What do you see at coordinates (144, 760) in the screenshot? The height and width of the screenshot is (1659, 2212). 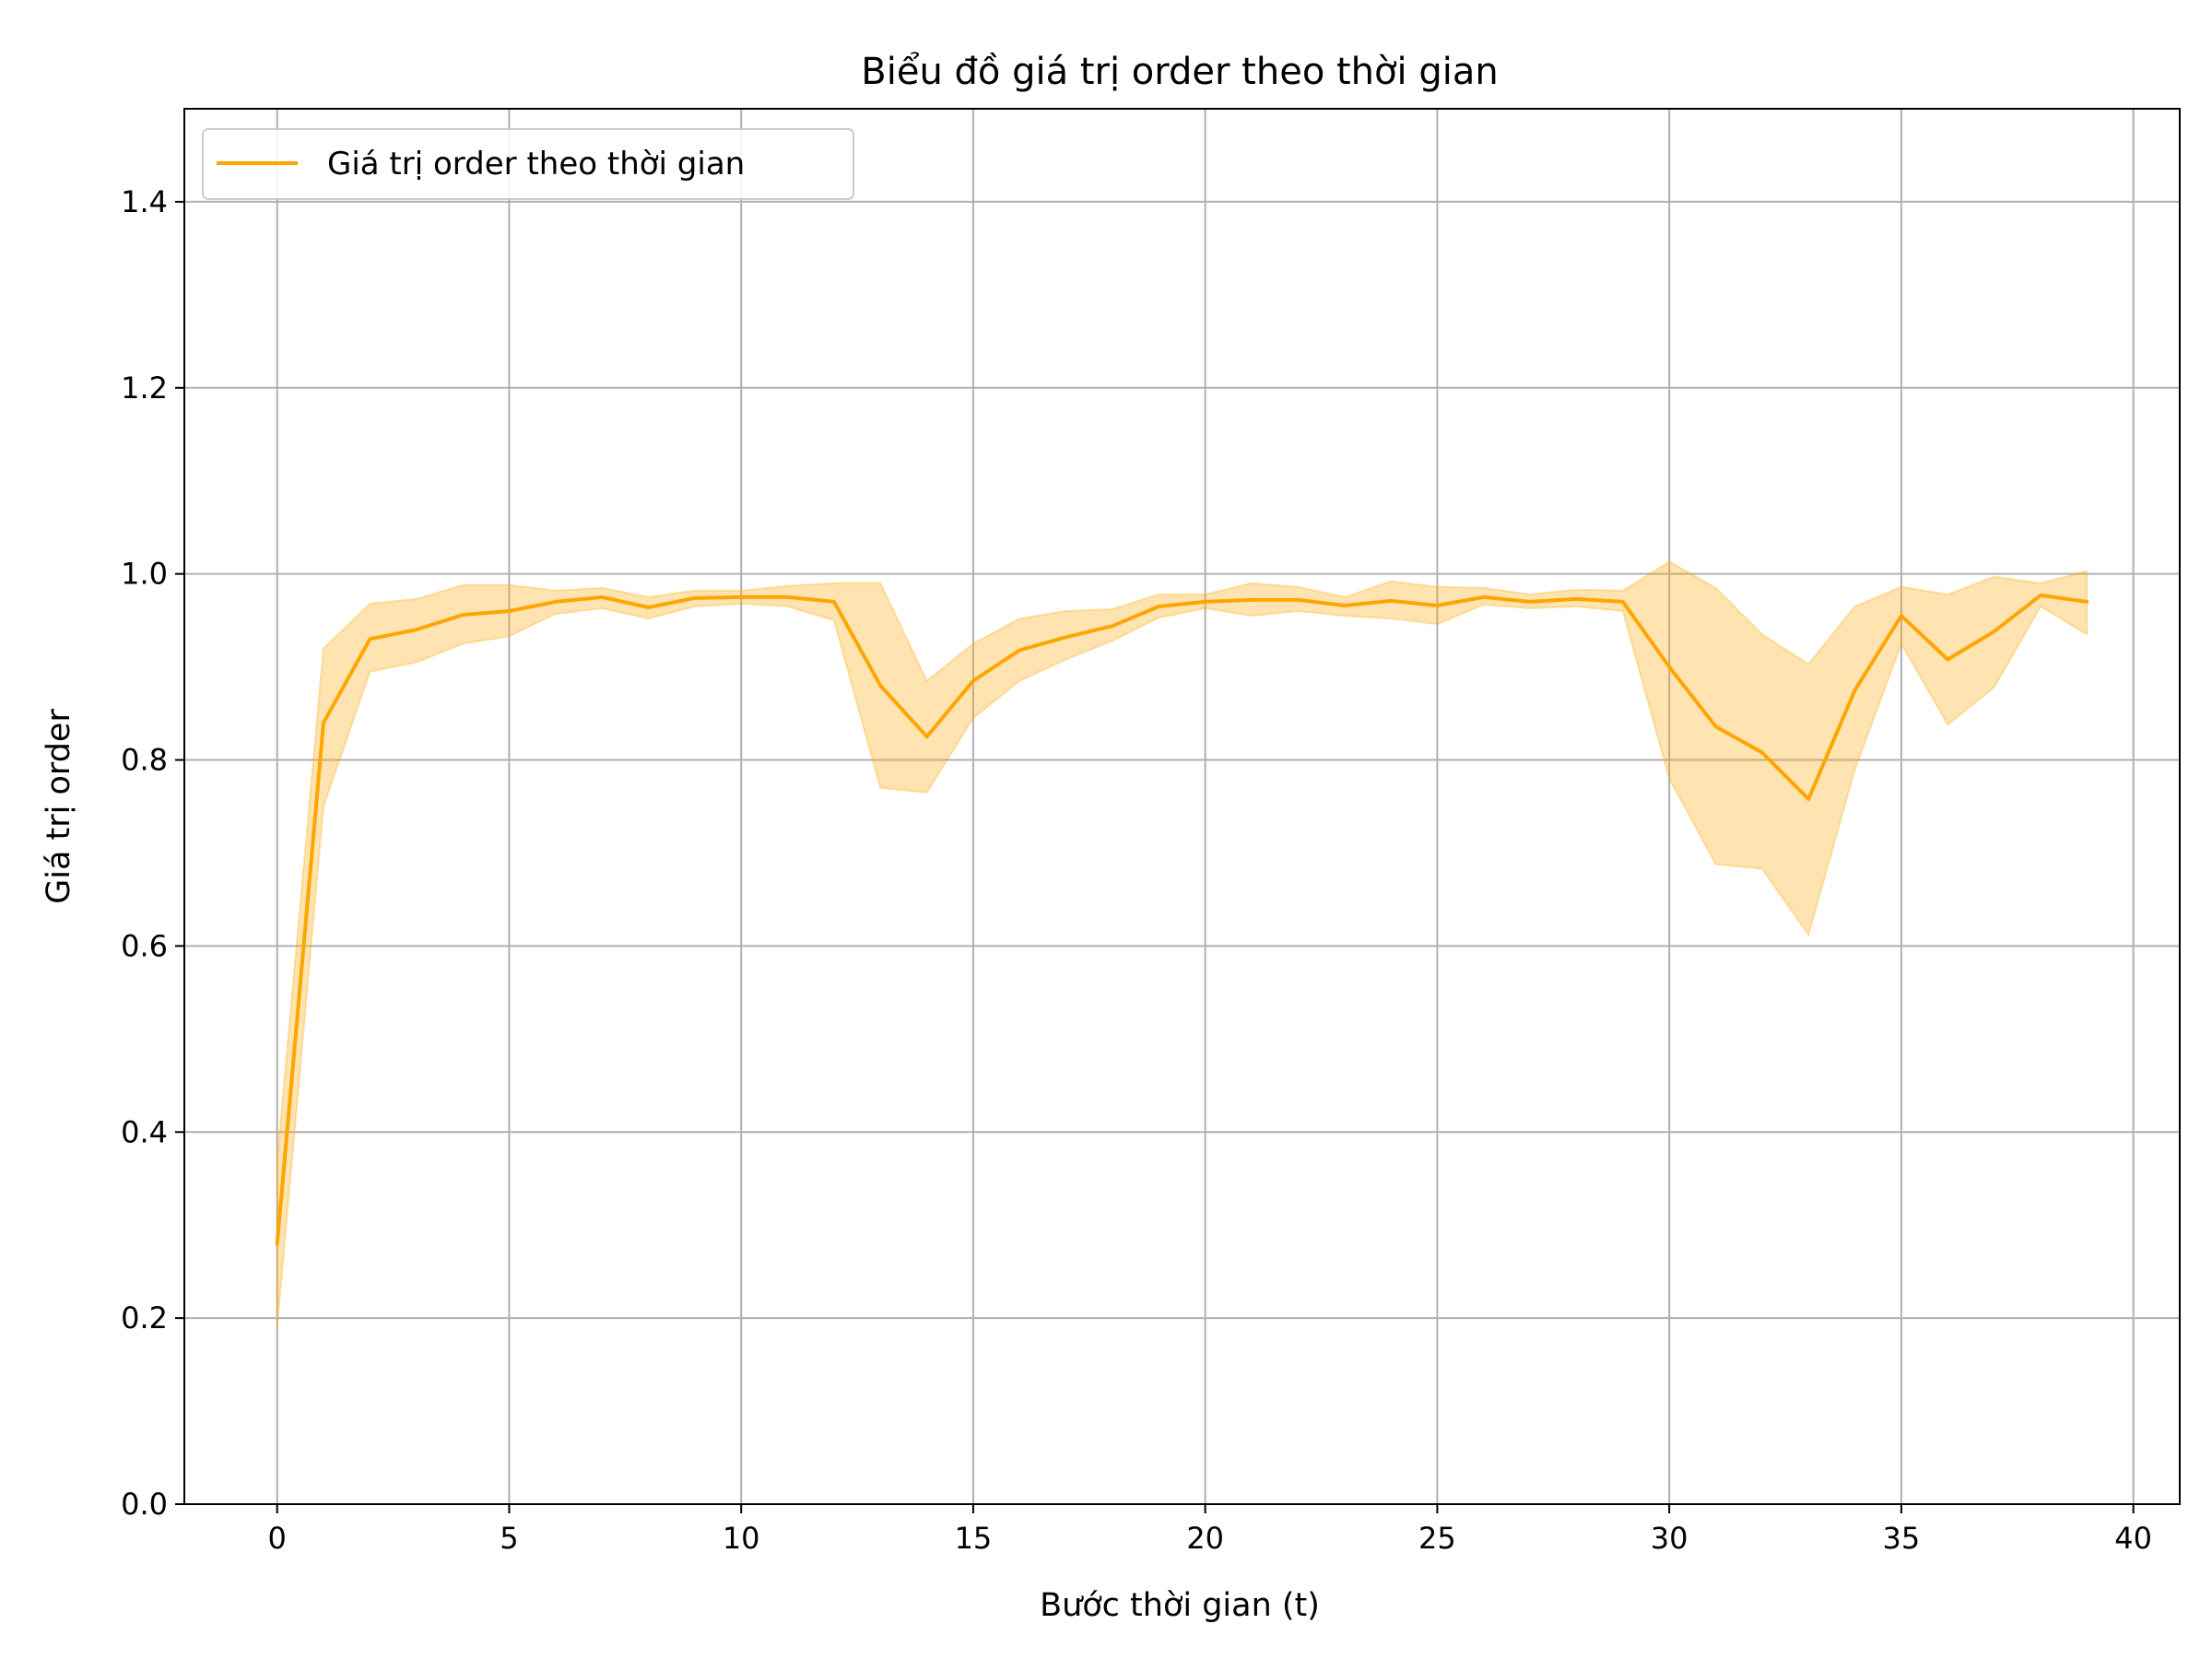 I see `y-tick-label: 0.8` at bounding box center [144, 760].